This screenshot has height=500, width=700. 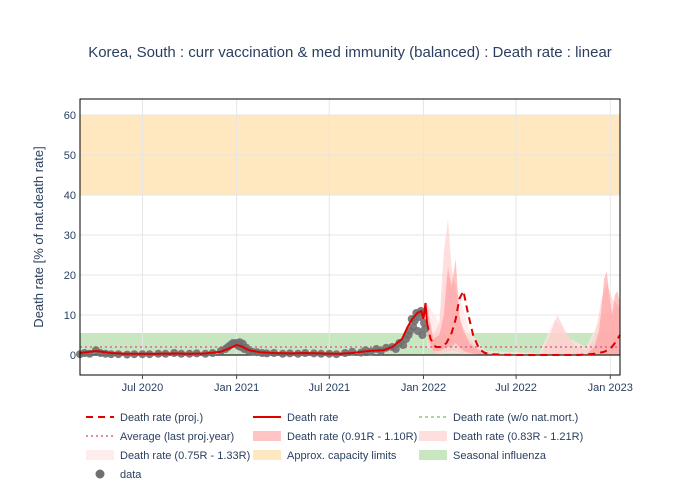 I want to click on y-tick-label: 60, so click(x=70, y=116).